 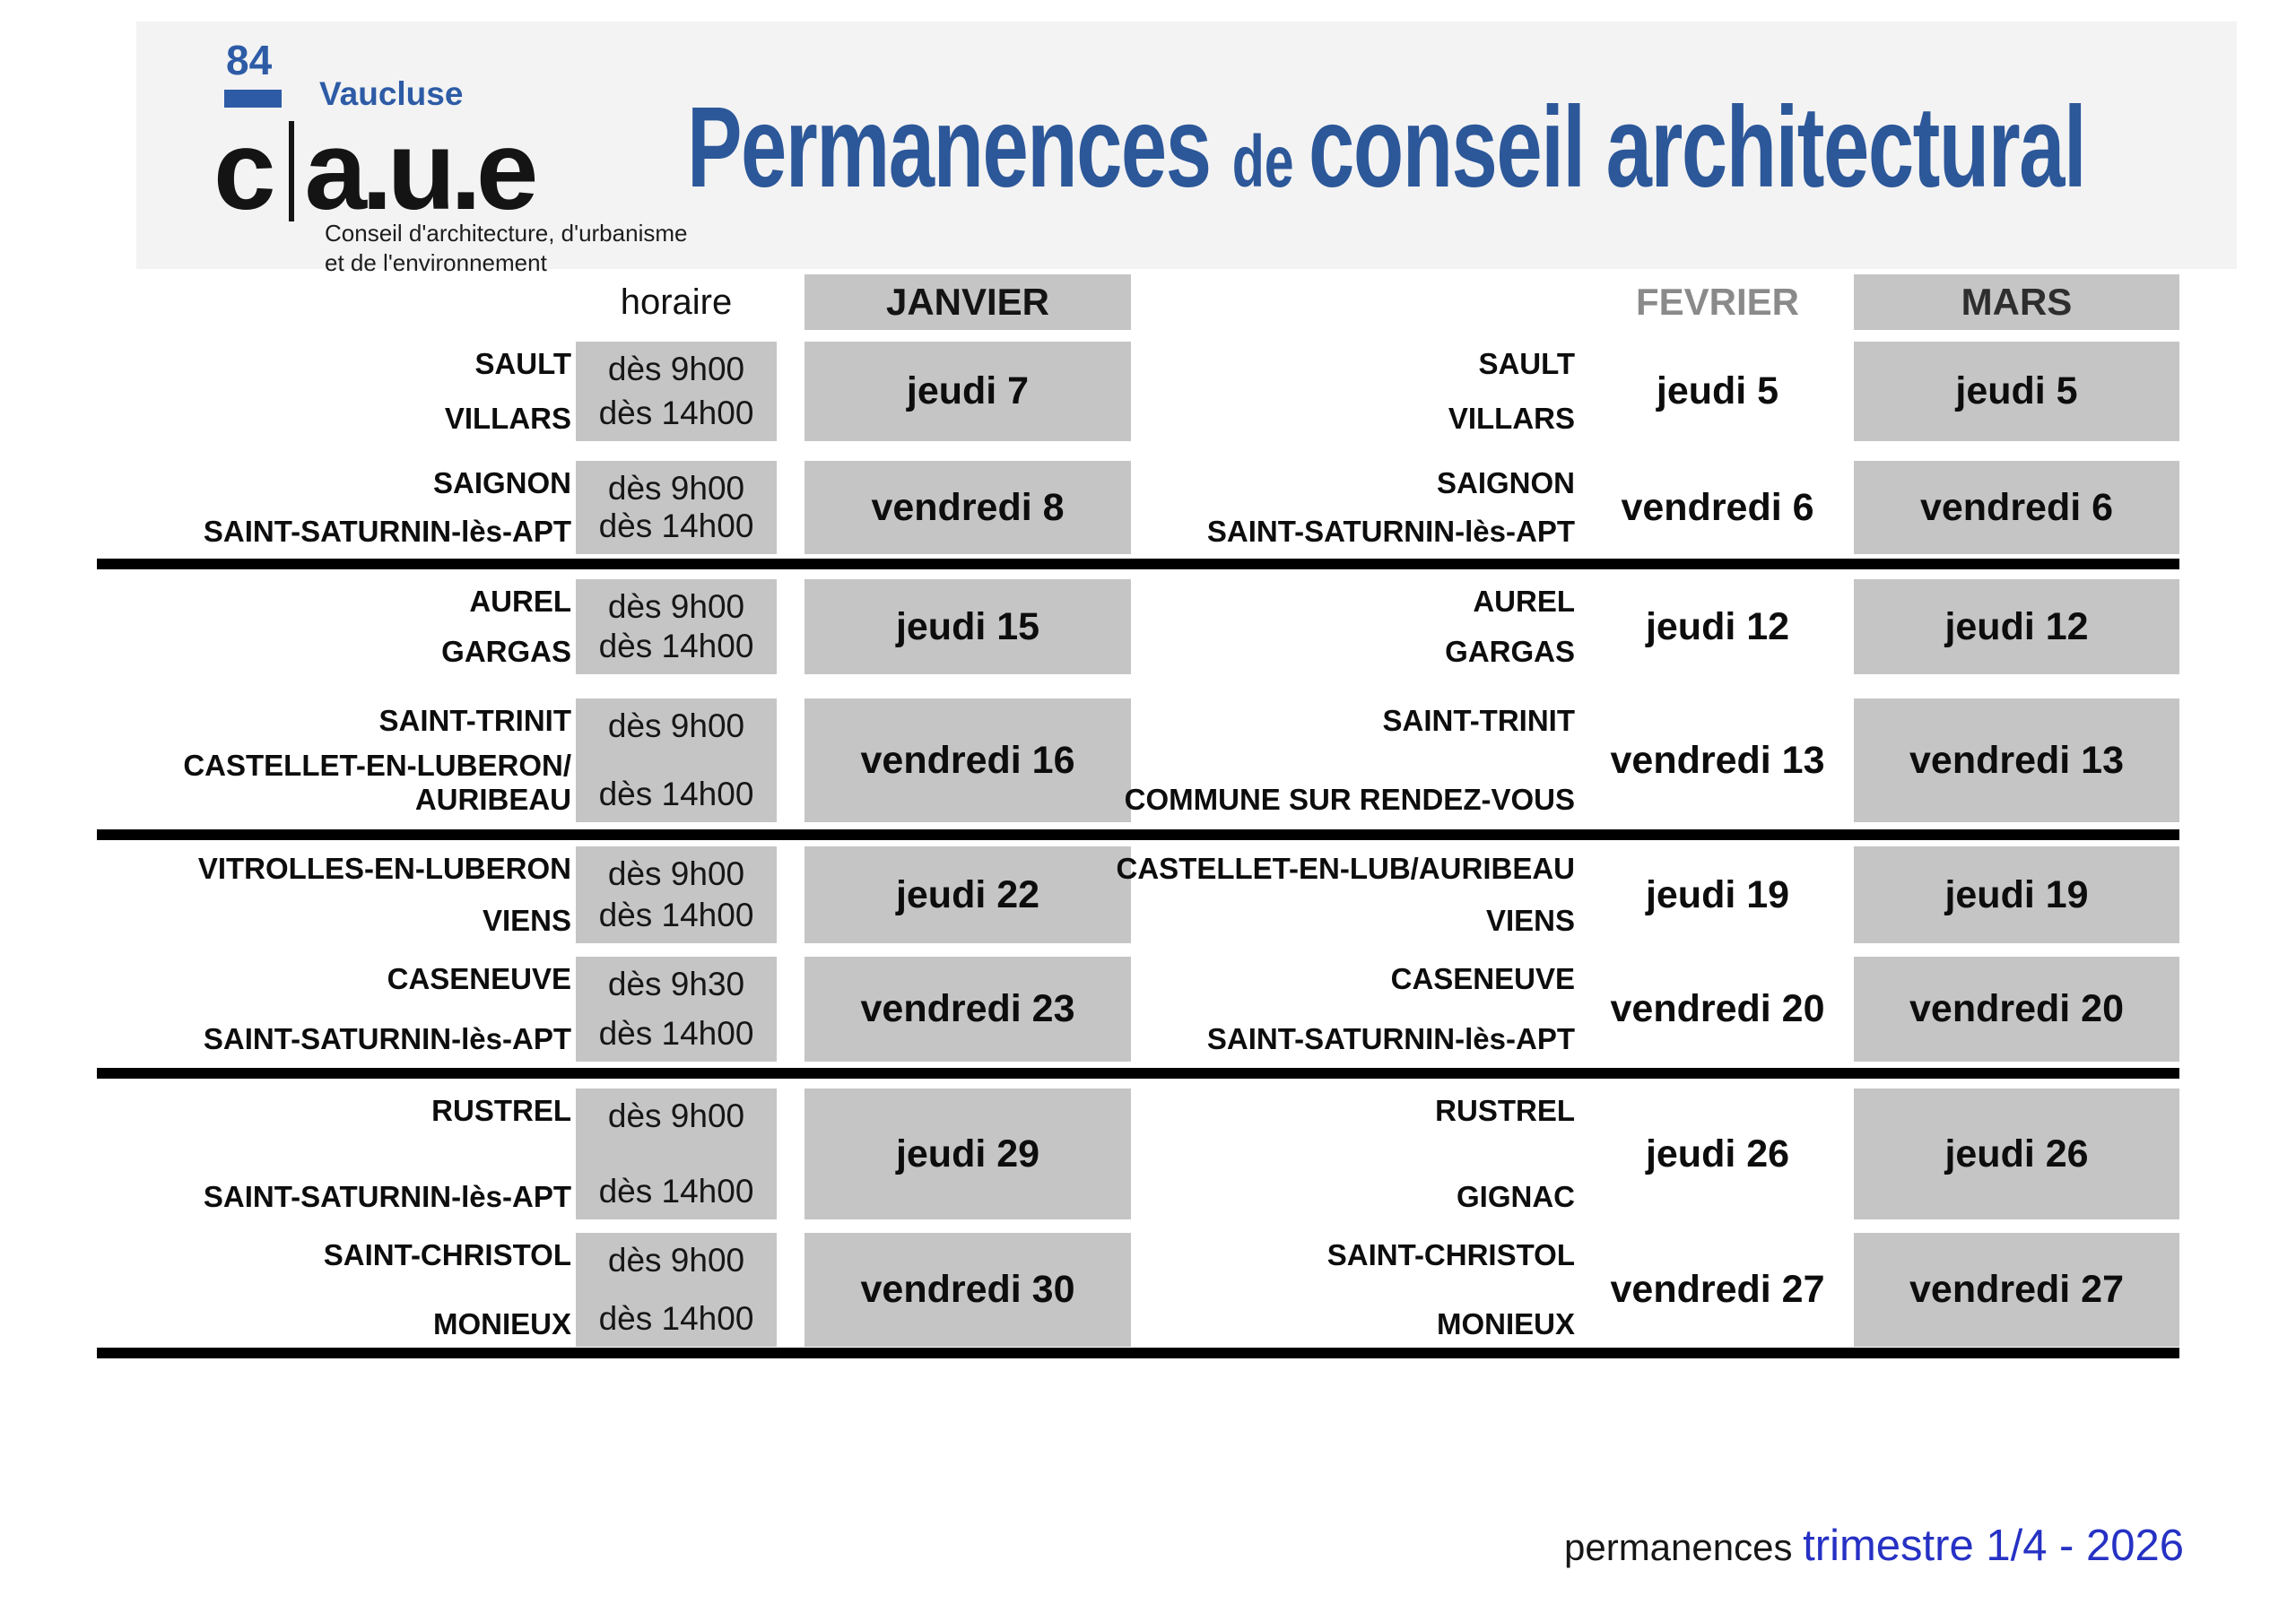 What do you see at coordinates (253, 99) in the screenshot?
I see `logo-underline-bar` at bounding box center [253, 99].